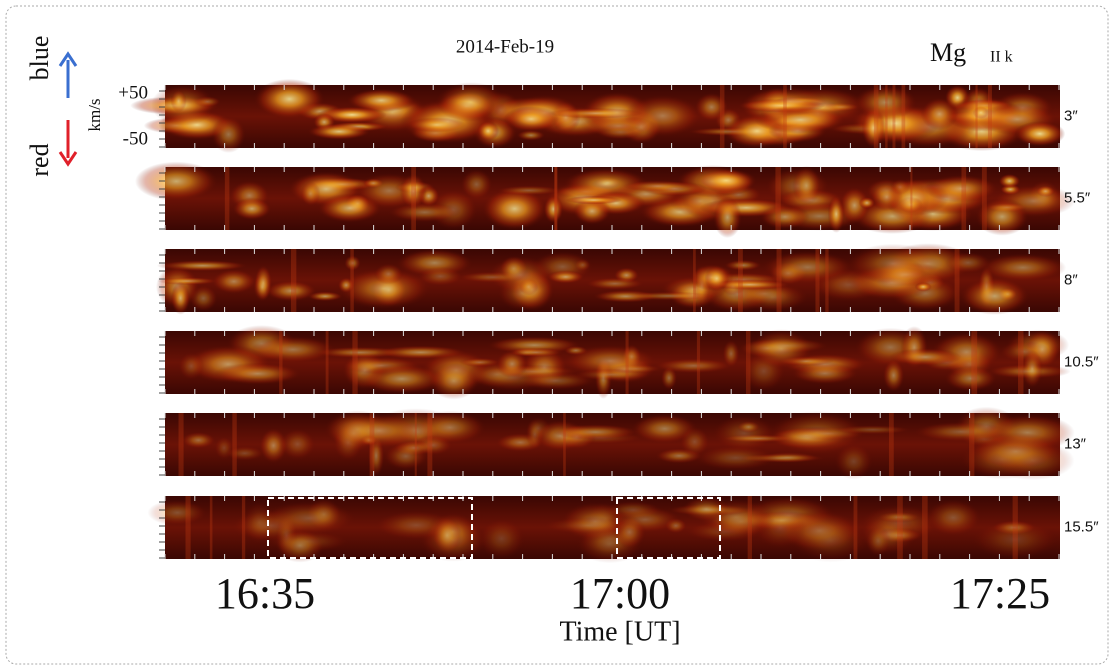 The image size is (1114, 670). Describe the element at coordinates (133, 92) in the screenshot. I see `top-velocity: +50` at that location.